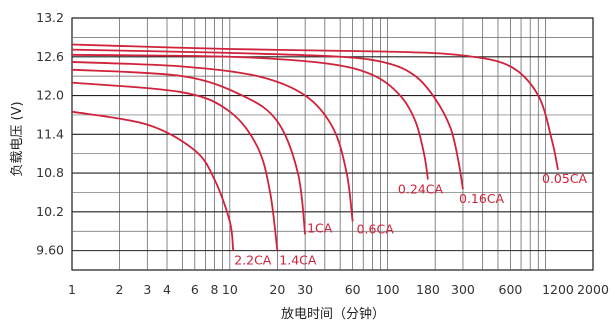 Image resolution: width=615 pixels, height=325 pixels. What do you see at coordinates (120, 289) in the screenshot?
I see `x-tick-label: 2` at bounding box center [120, 289].